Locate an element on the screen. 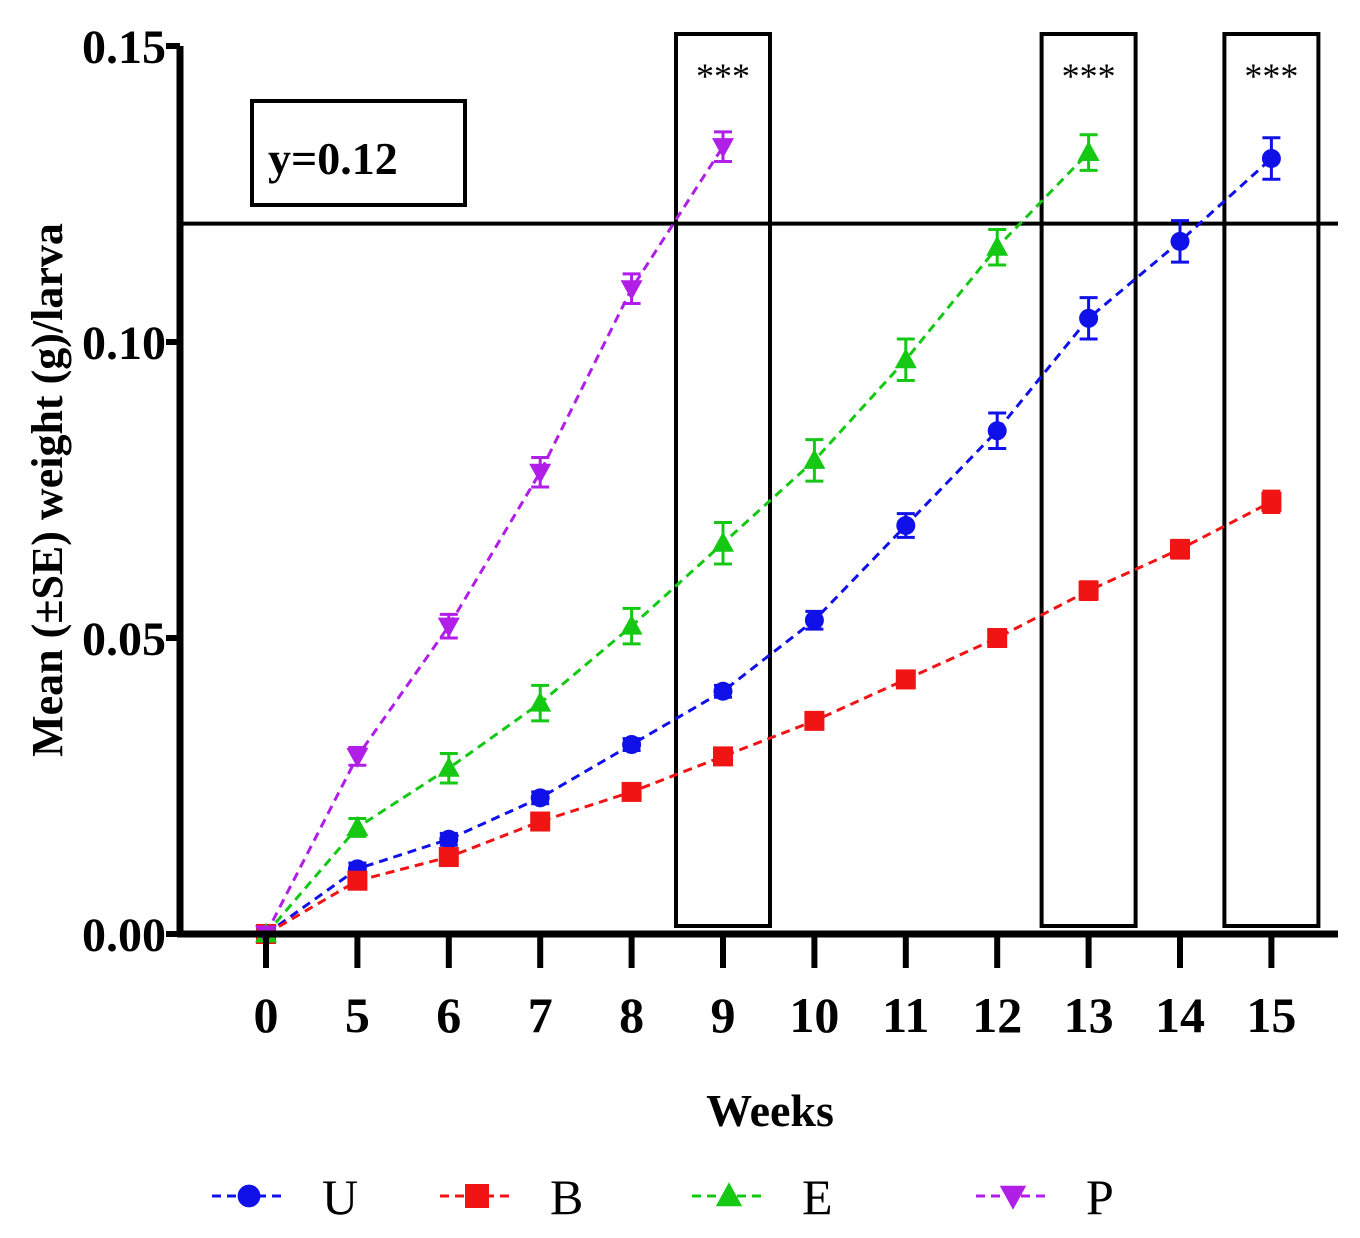 This screenshot has width=1360, height=1238. legend-item-P: P is located at coordinates (1045, 1197).